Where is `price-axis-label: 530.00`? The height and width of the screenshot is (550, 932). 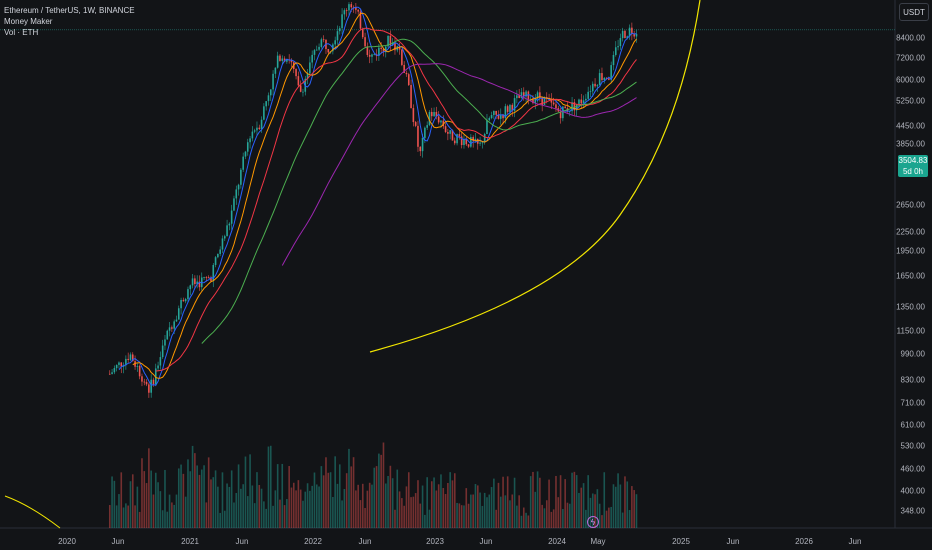 price-axis-label: 530.00 is located at coordinates (912, 446).